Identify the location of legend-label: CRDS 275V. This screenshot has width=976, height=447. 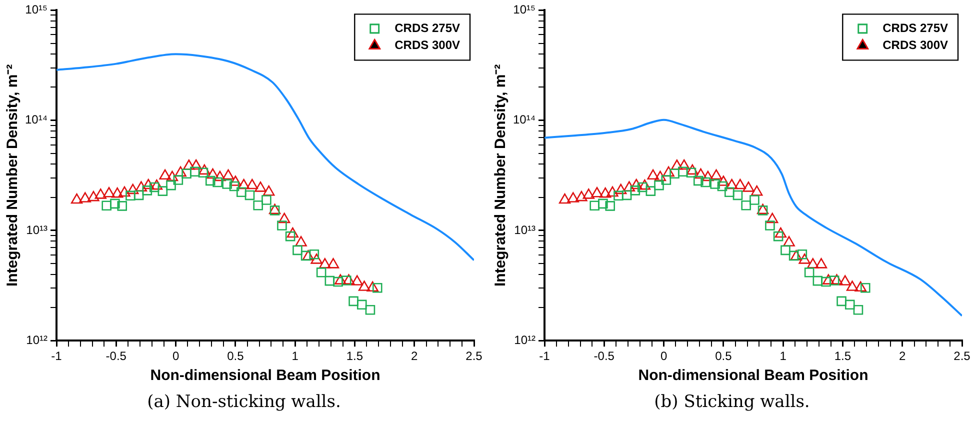
(427, 28).